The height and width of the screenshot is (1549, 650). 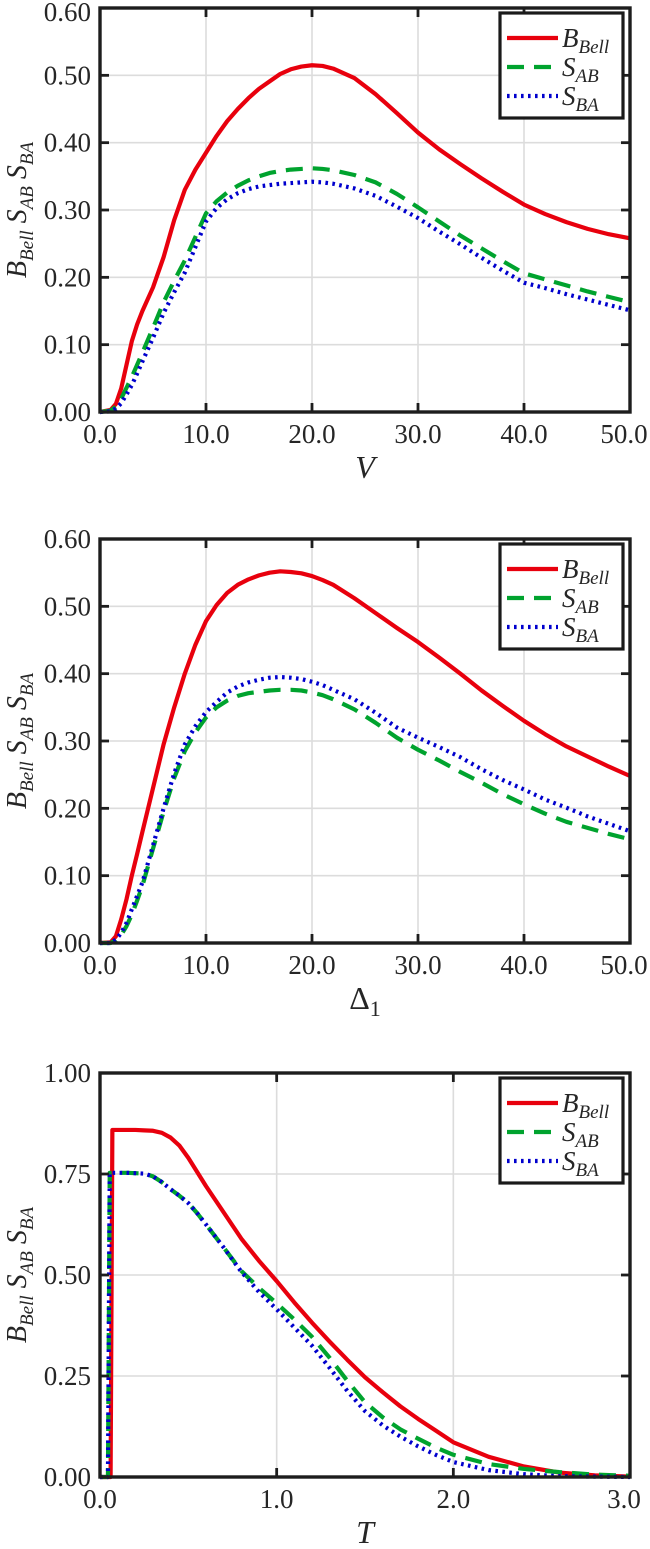 I want to click on x-axis-label: V, so click(x=366, y=467).